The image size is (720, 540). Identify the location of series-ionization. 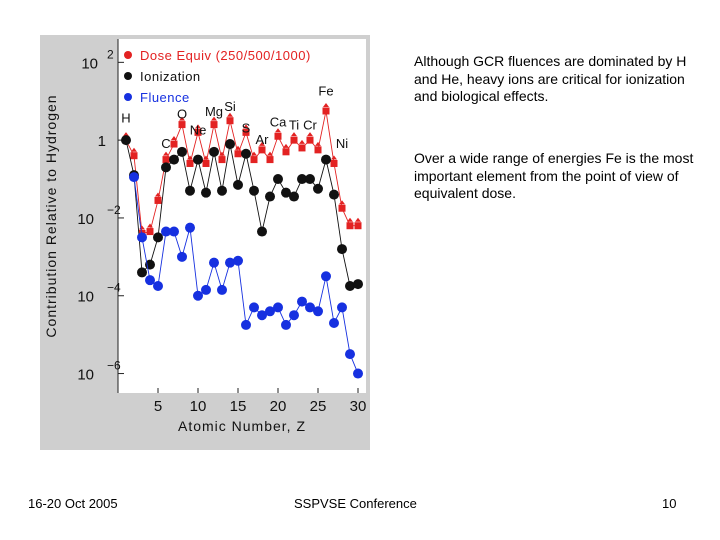
(242, 213).